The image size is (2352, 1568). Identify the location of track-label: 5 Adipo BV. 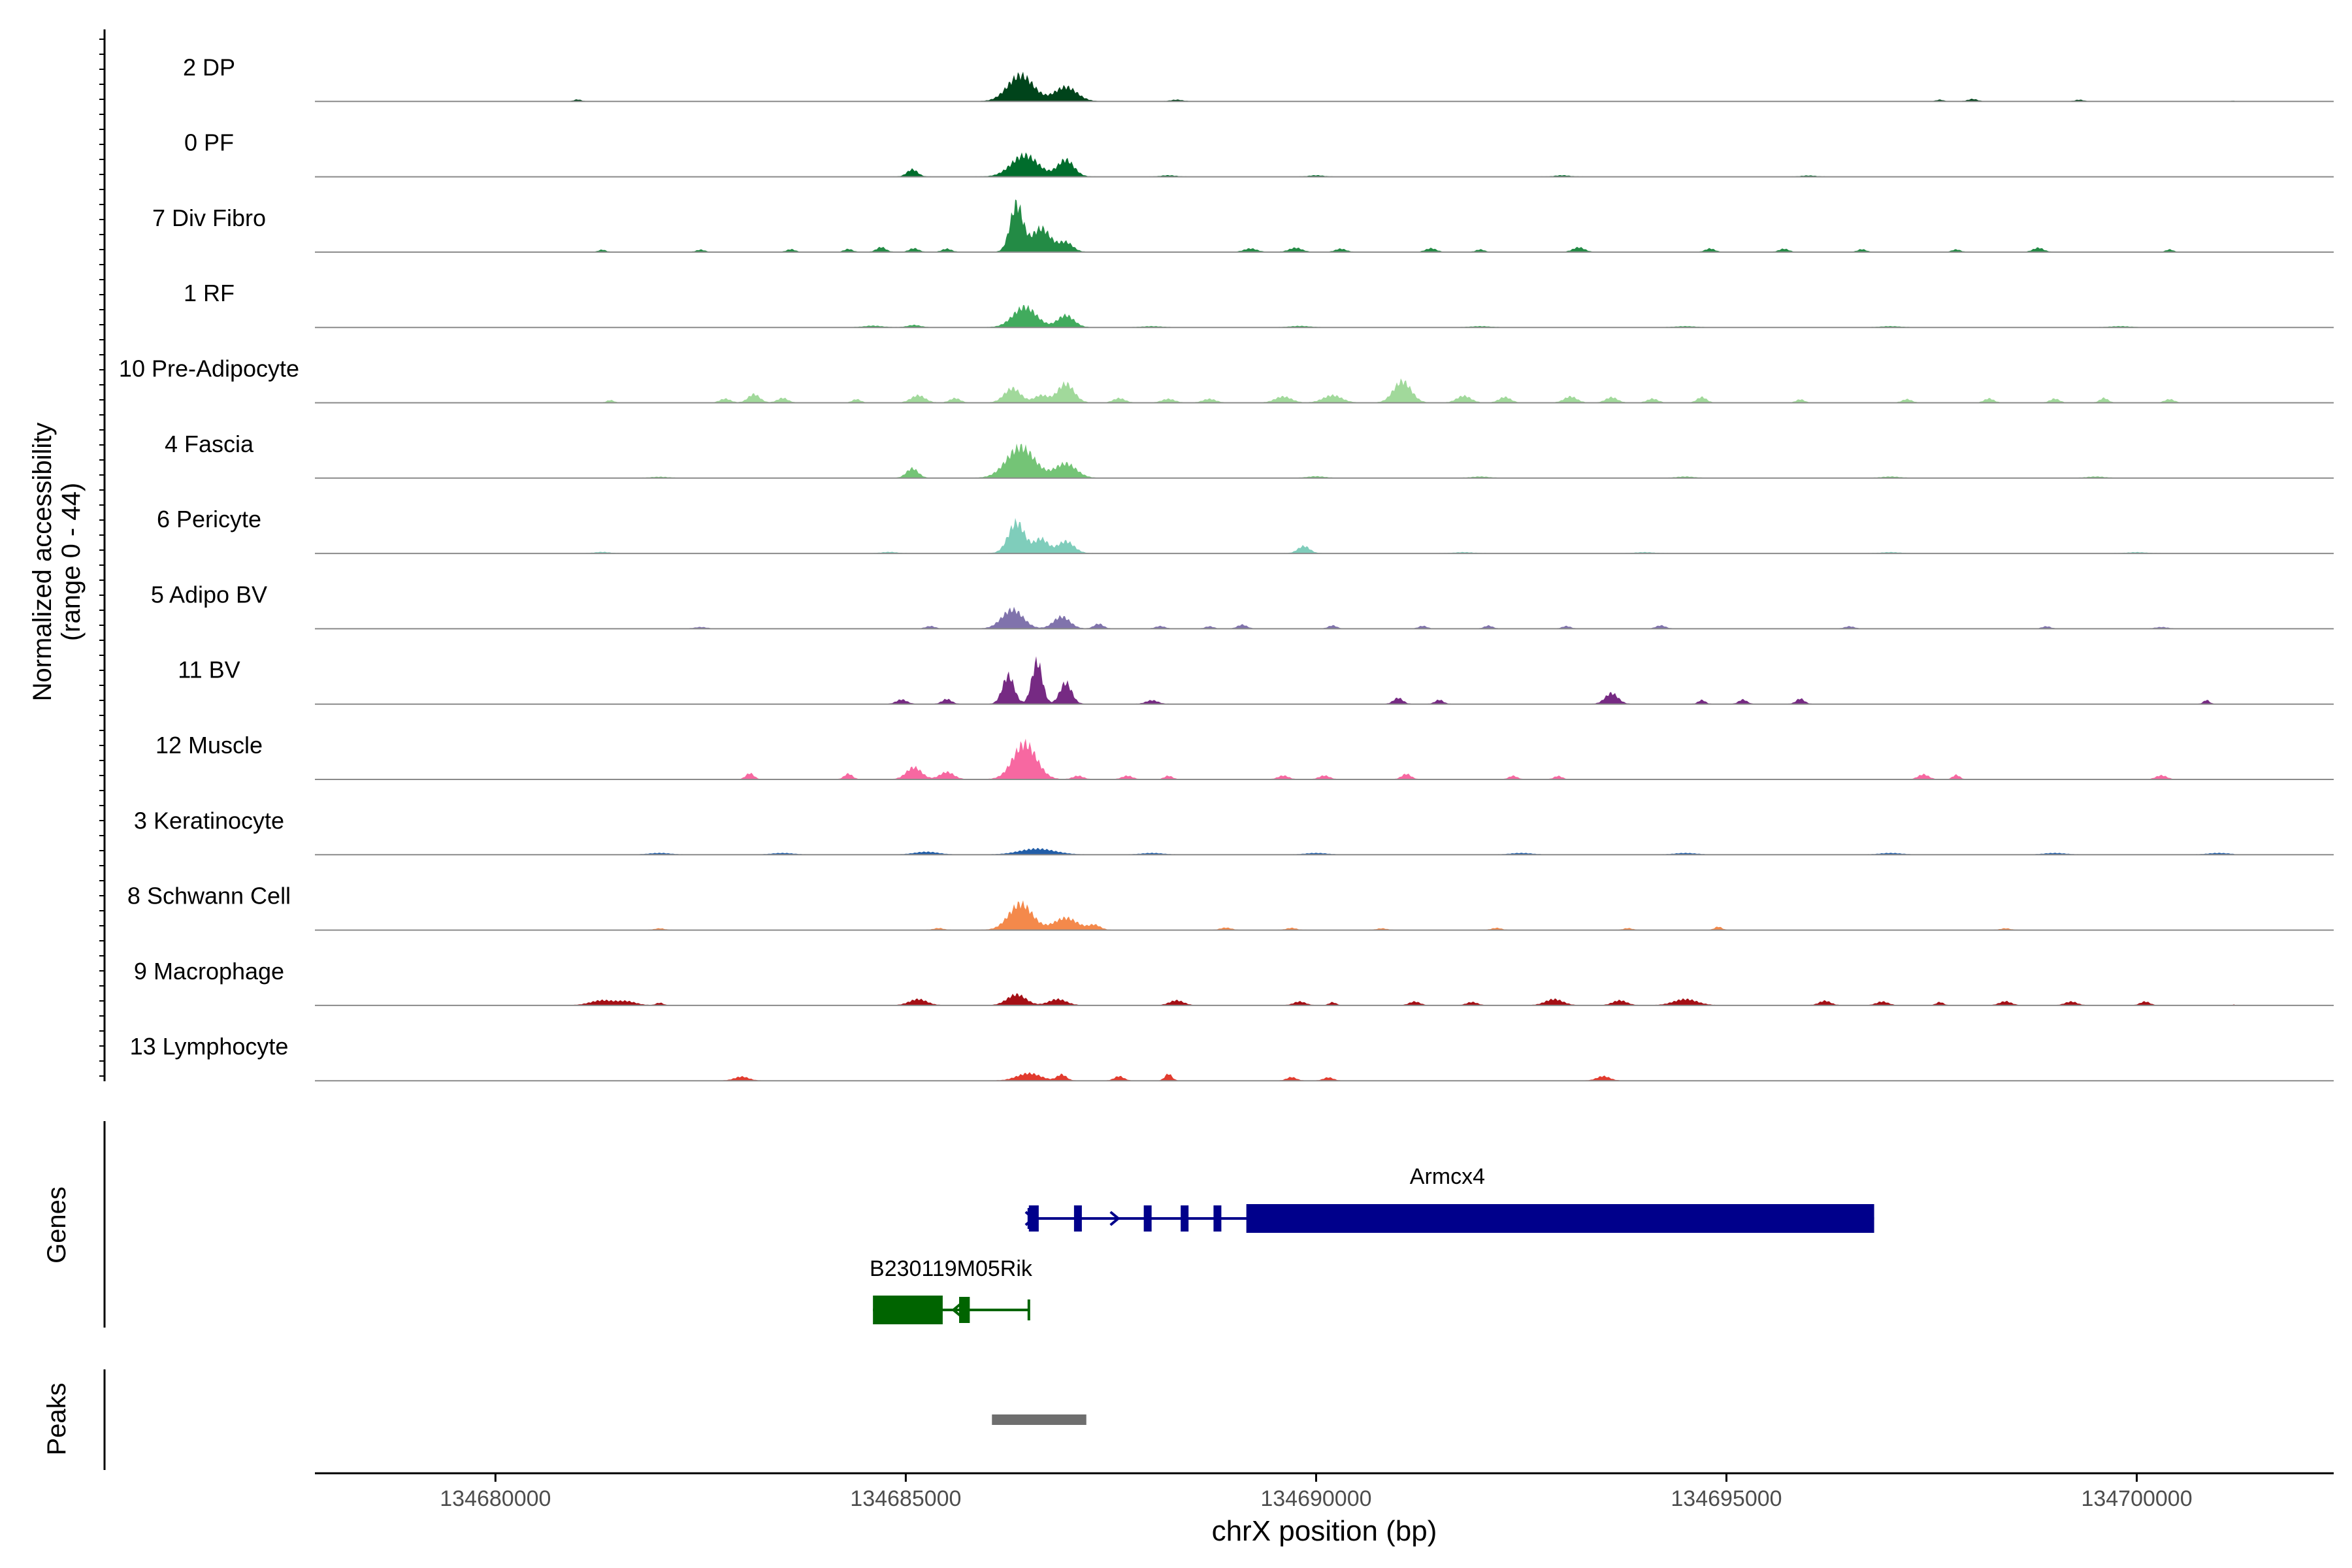
(209, 594).